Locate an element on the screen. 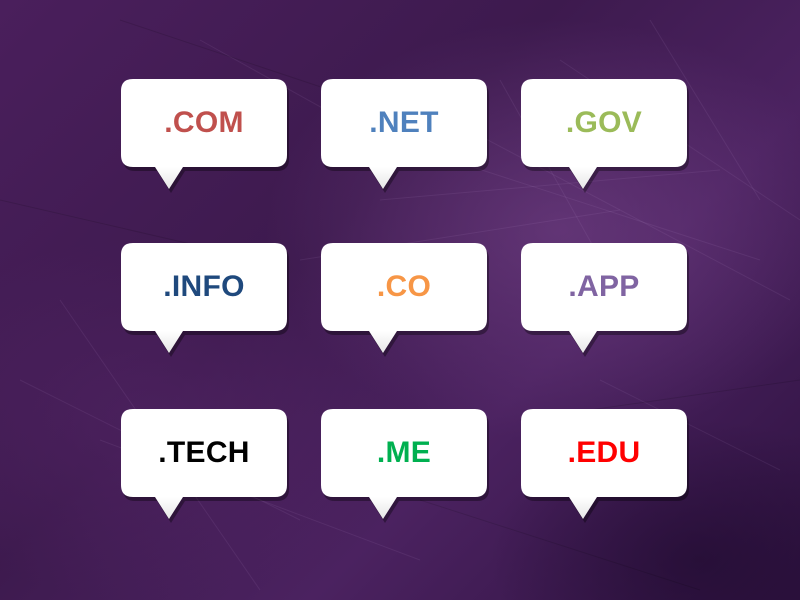 The image size is (800, 600). bubble-net: .NET is located at coordinates (405, 136).